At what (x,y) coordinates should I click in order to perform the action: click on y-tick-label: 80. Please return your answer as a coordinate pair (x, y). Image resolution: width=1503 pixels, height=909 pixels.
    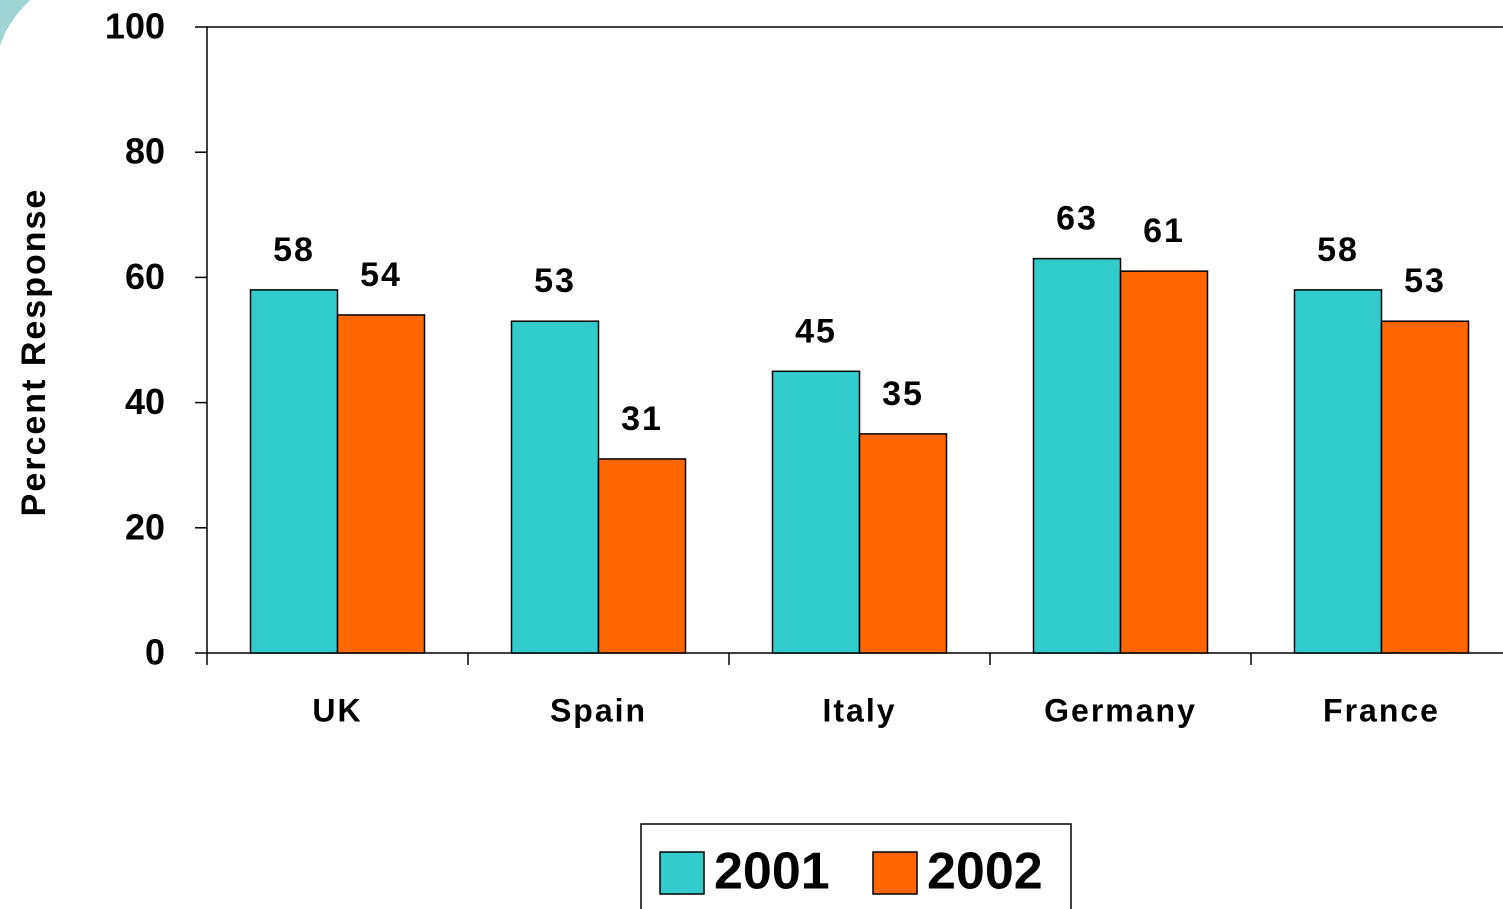
    Looking at the image, I should click on (145, 151).